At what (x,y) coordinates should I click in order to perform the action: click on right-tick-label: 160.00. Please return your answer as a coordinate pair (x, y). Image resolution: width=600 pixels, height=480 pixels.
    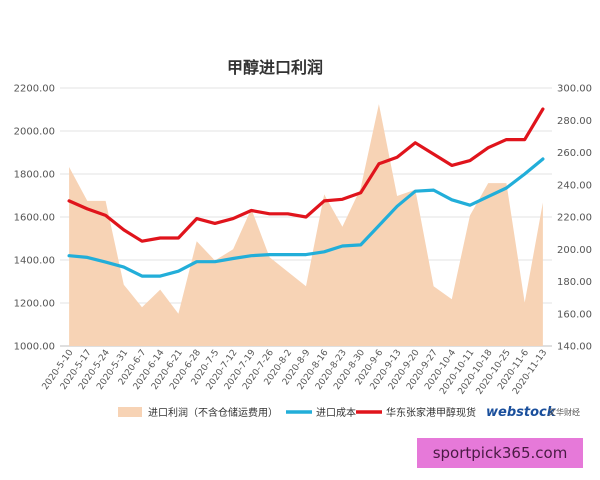
    Looking at the image, I should click on (574, 314).